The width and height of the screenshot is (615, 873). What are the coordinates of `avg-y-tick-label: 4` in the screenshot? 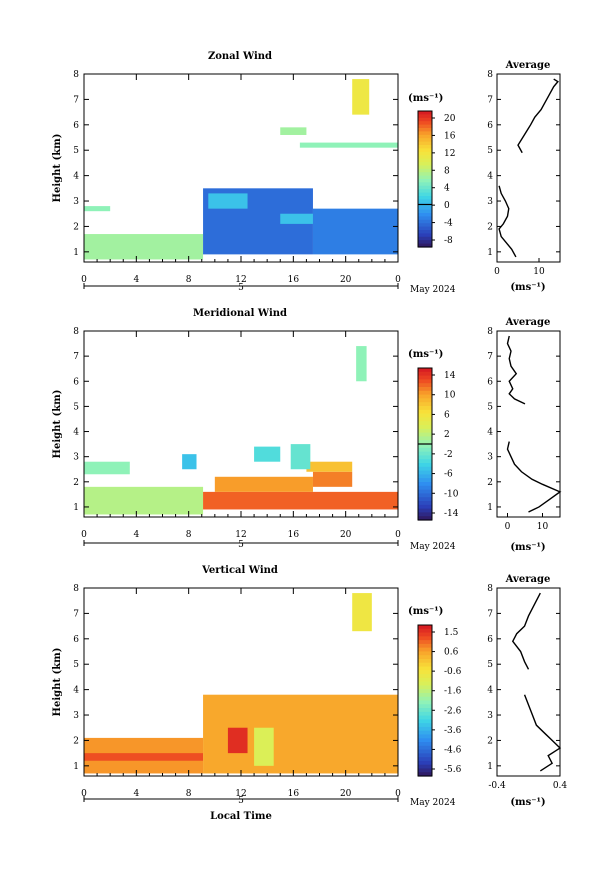 It's located at (490, 691).